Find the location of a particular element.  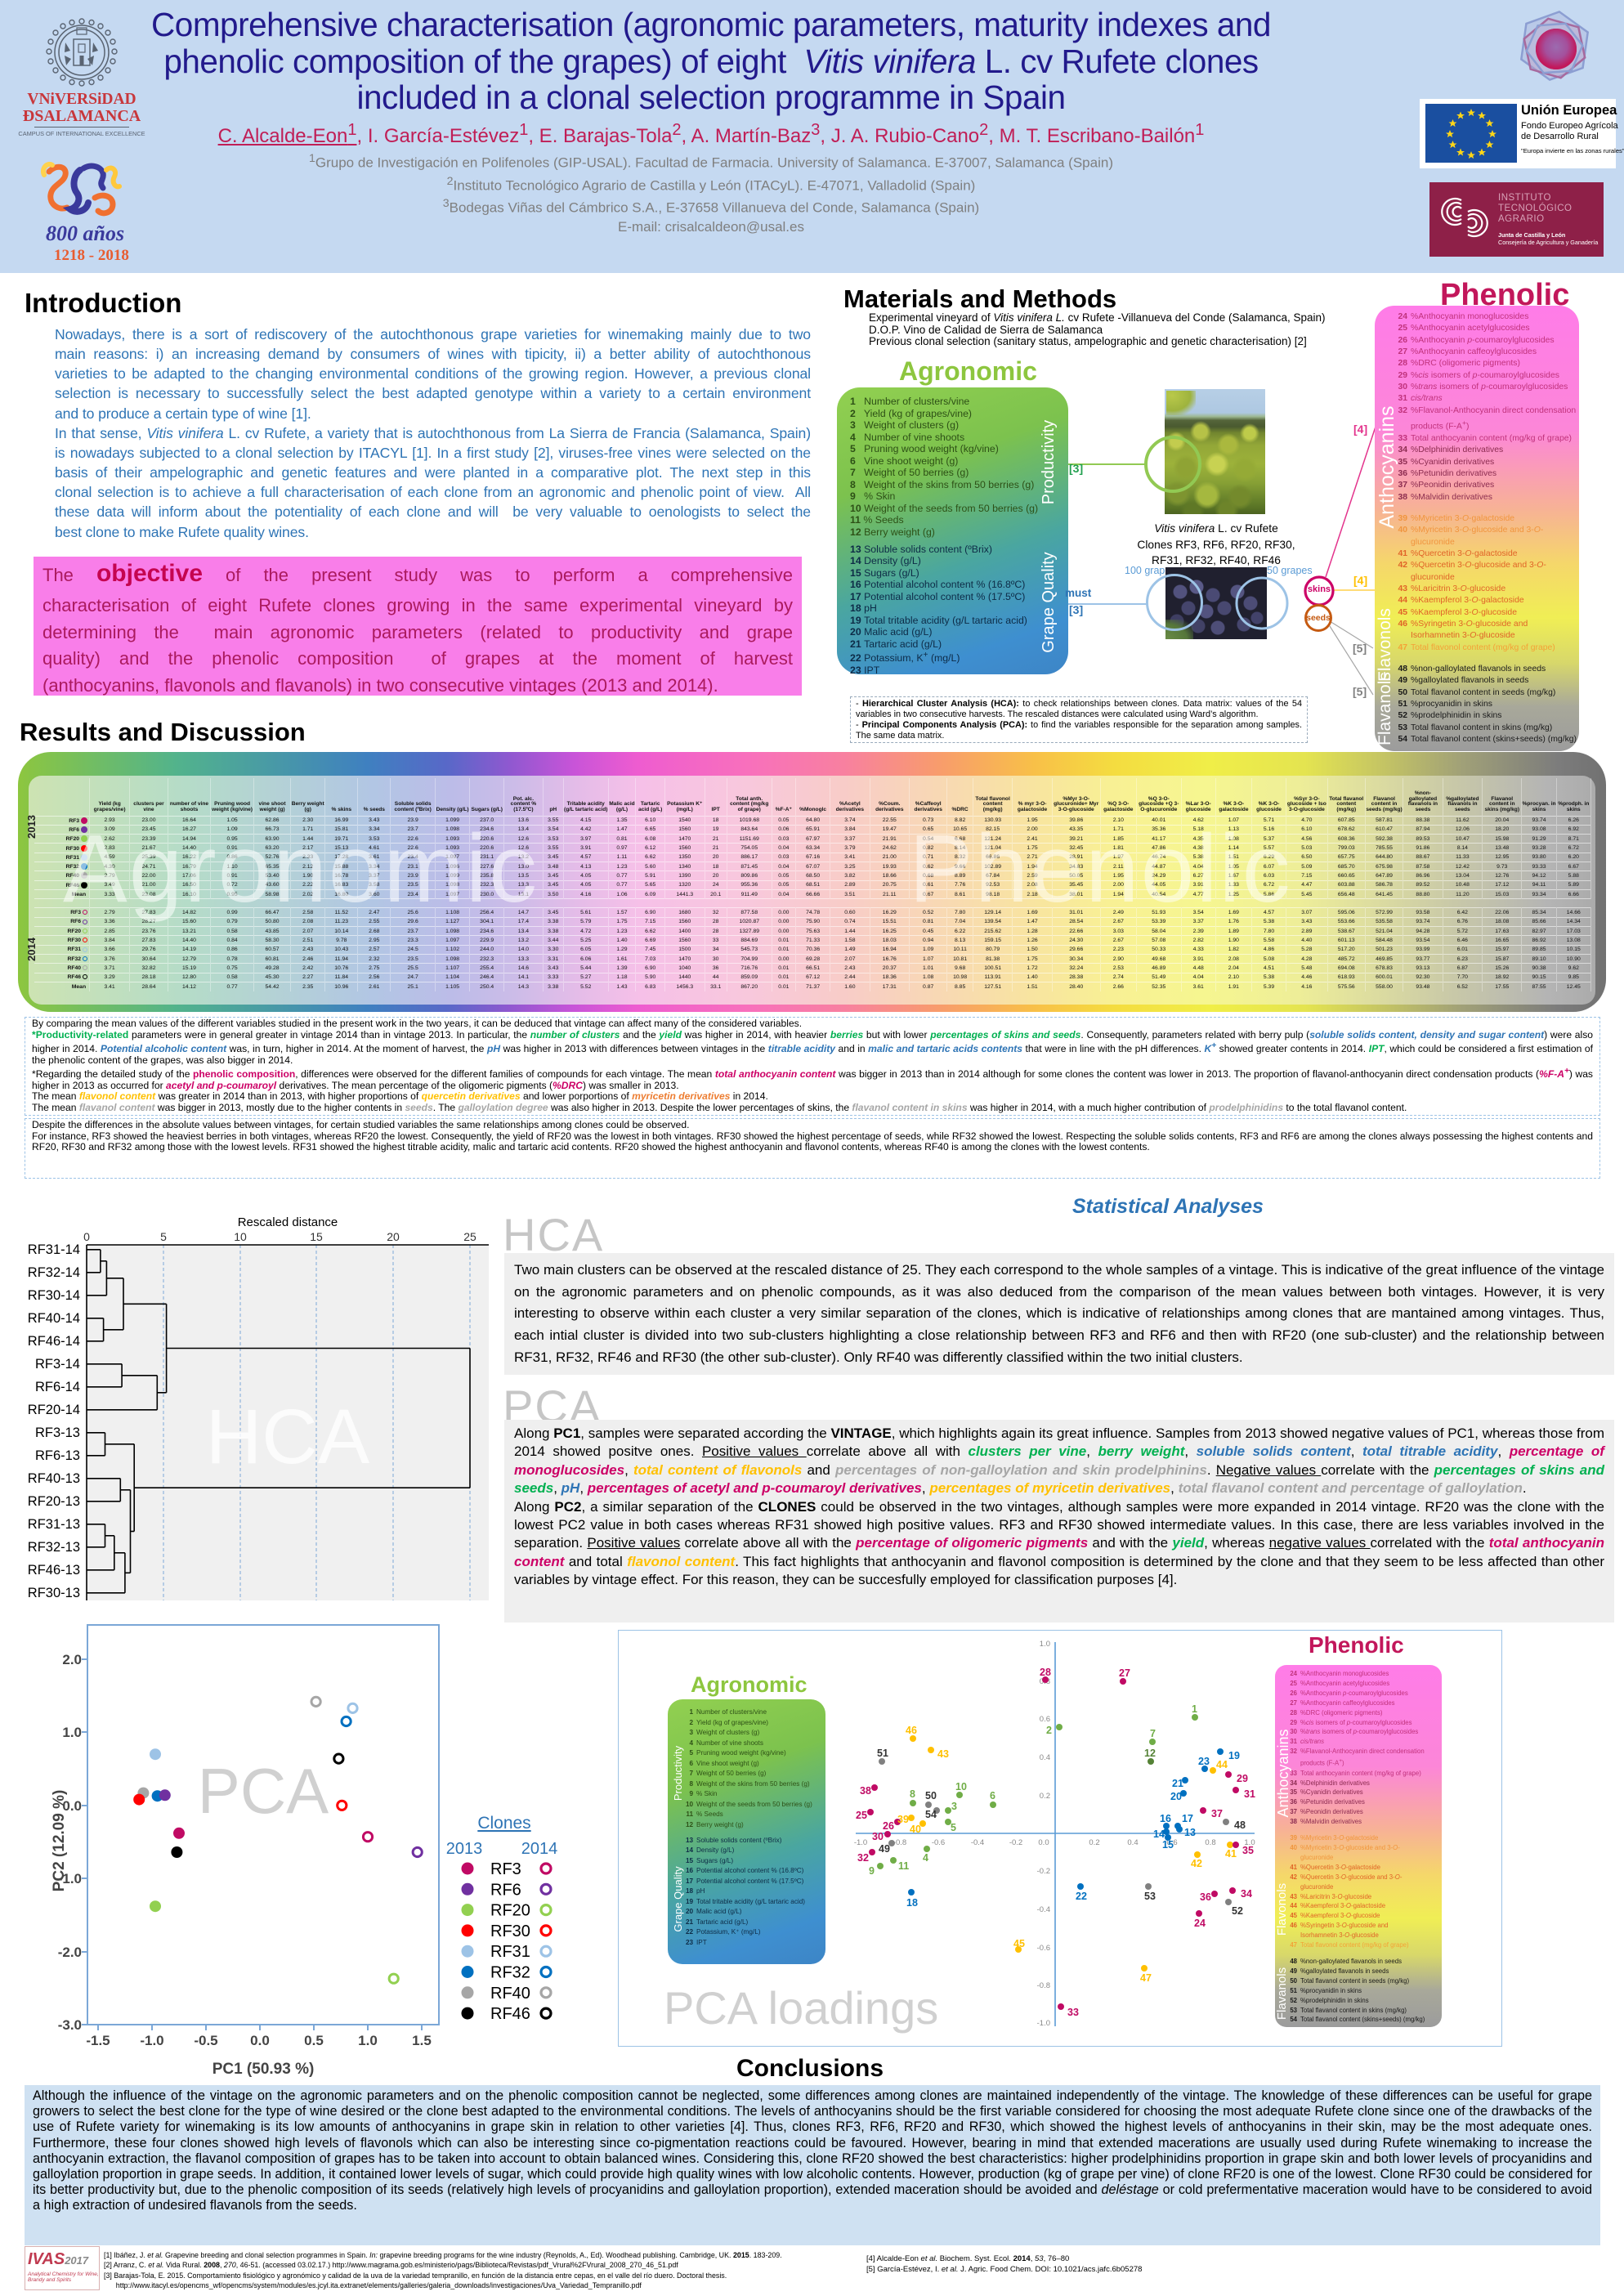

svg-text: RF40-13 is located at coordinates (54, 1478).